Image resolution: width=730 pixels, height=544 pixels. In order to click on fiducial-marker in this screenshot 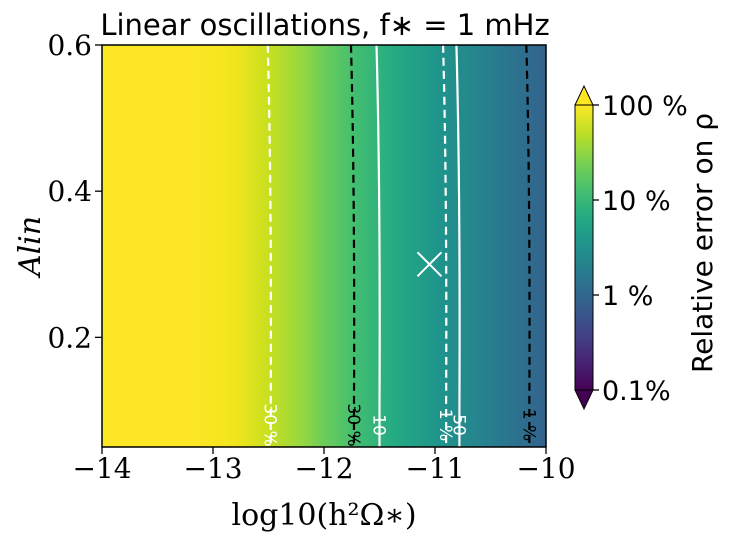, I will do `click(429, 264)`.